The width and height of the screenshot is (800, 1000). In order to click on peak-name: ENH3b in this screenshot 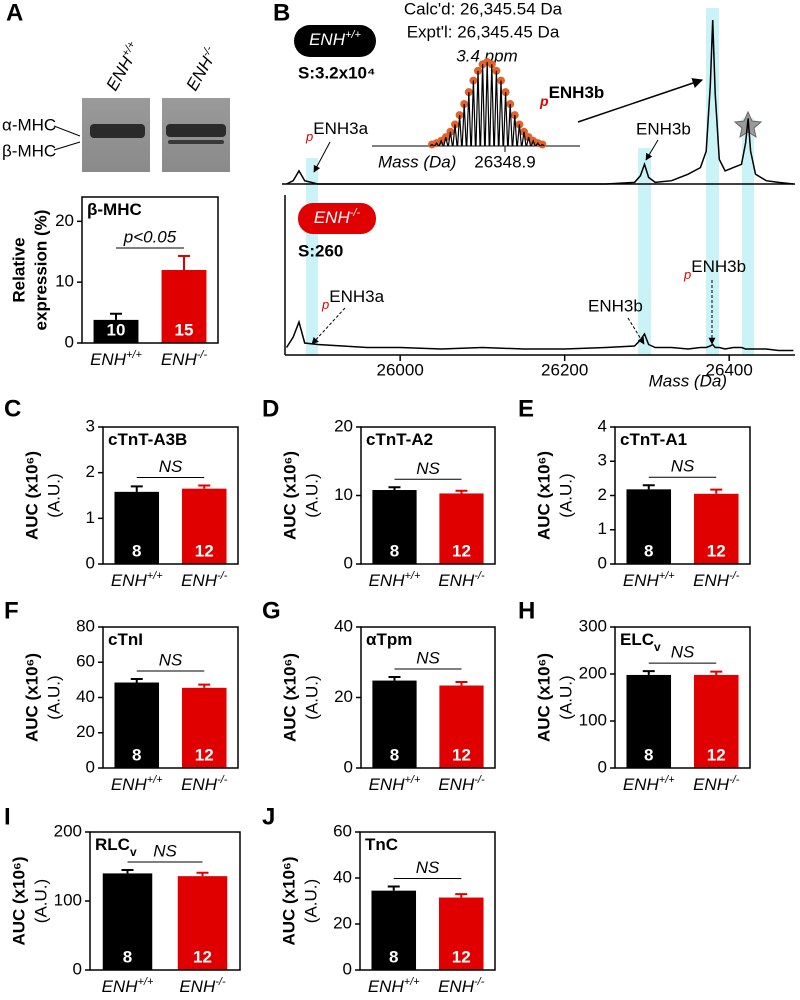, I will do `click(577, 92)`.